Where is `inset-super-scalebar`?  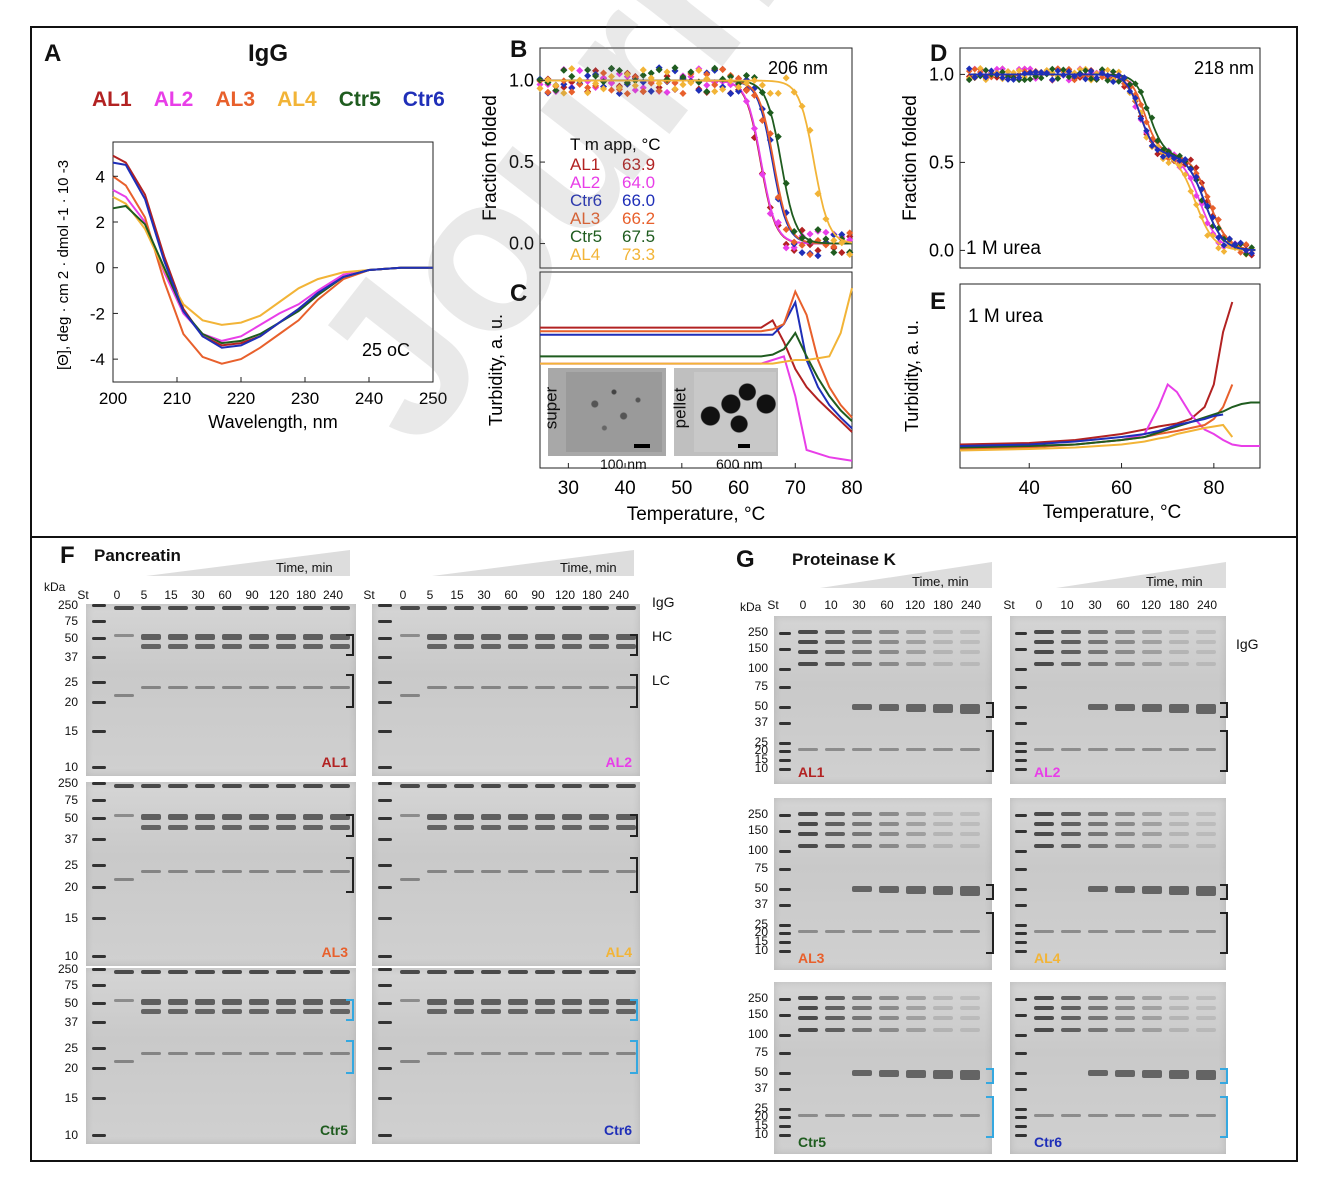
inset-super-scalebar is located at coordinates (642, 446).